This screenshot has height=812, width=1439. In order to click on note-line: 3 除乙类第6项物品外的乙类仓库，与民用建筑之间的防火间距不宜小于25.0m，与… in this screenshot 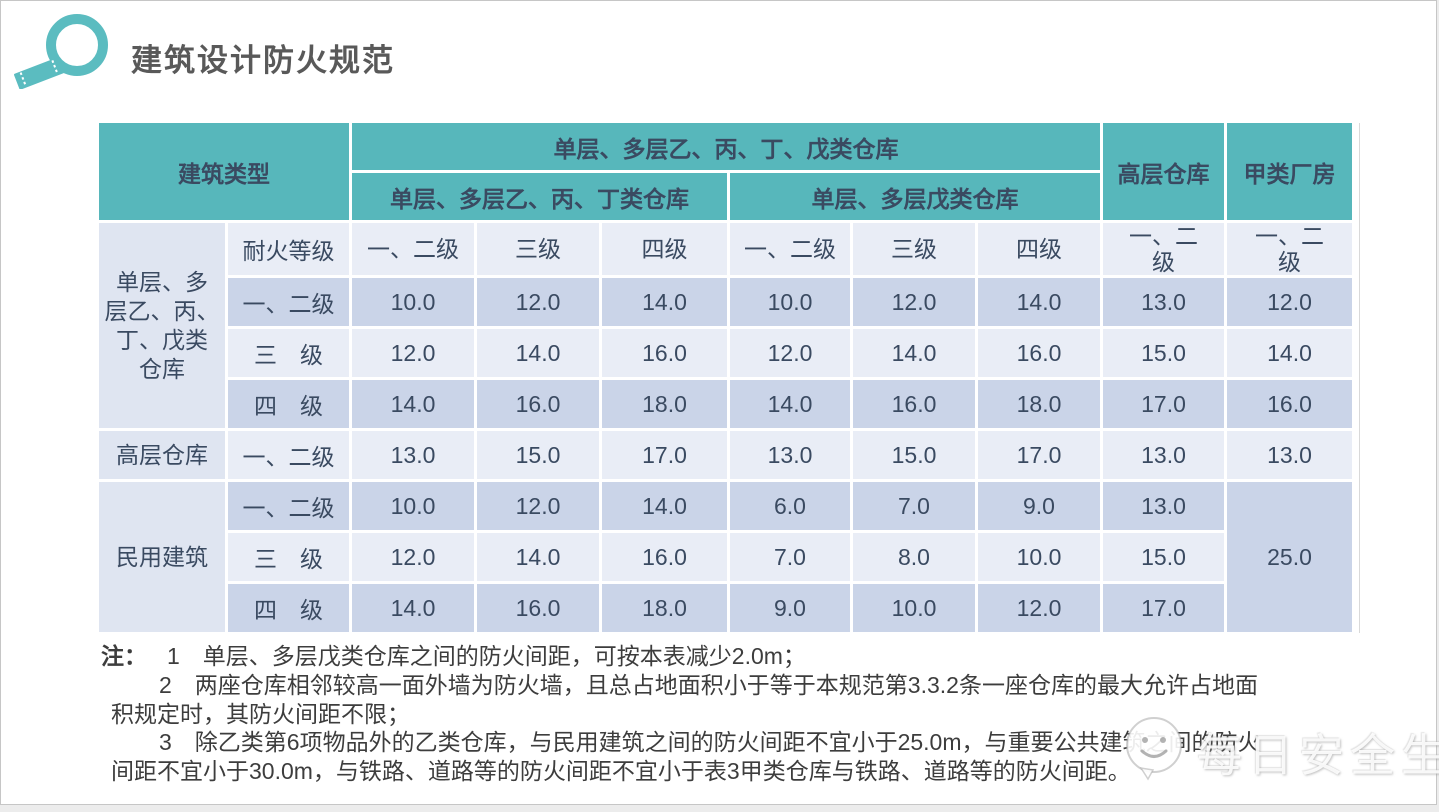, I will do `click(710, 742)`.